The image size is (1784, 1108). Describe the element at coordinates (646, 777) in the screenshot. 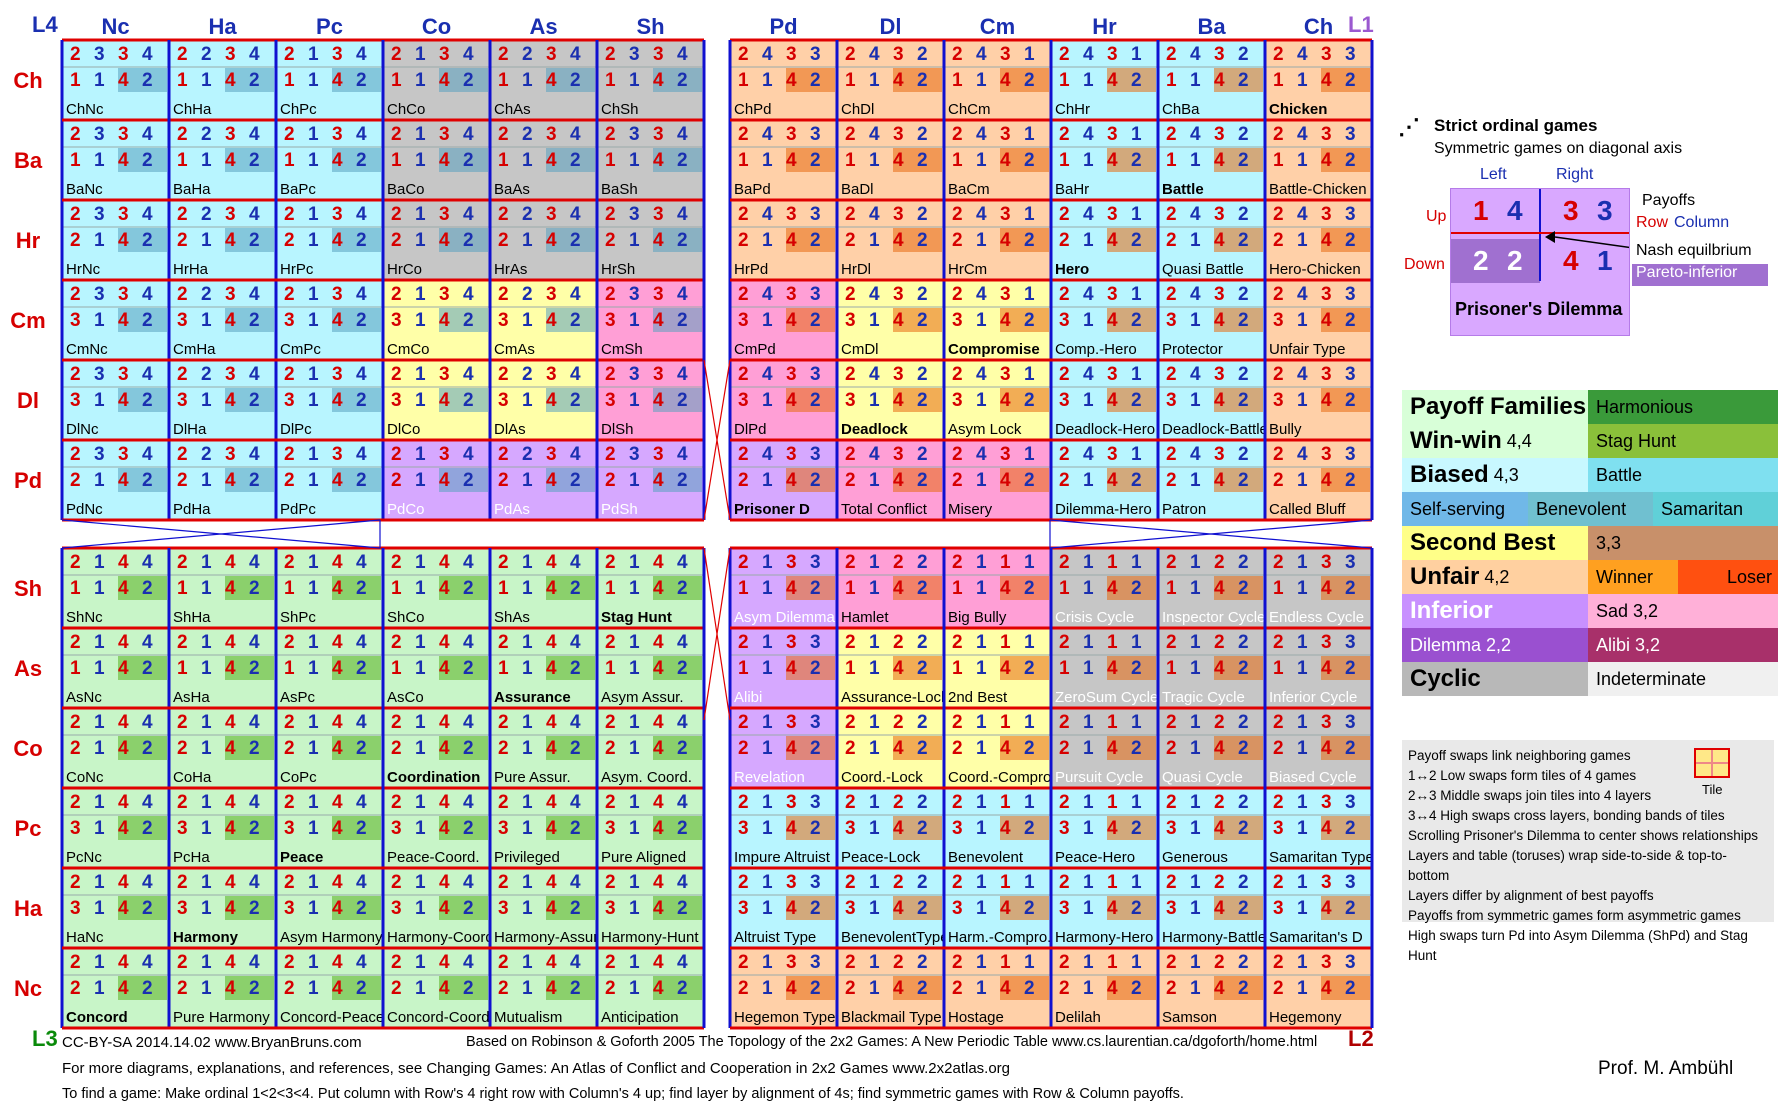

I see `game-label: Asym. Coord.` at that location.